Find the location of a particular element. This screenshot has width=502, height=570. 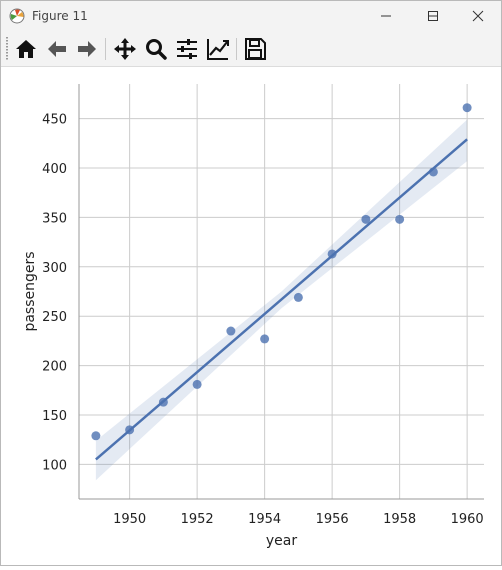

close-button is located at coordinates (478, 16).